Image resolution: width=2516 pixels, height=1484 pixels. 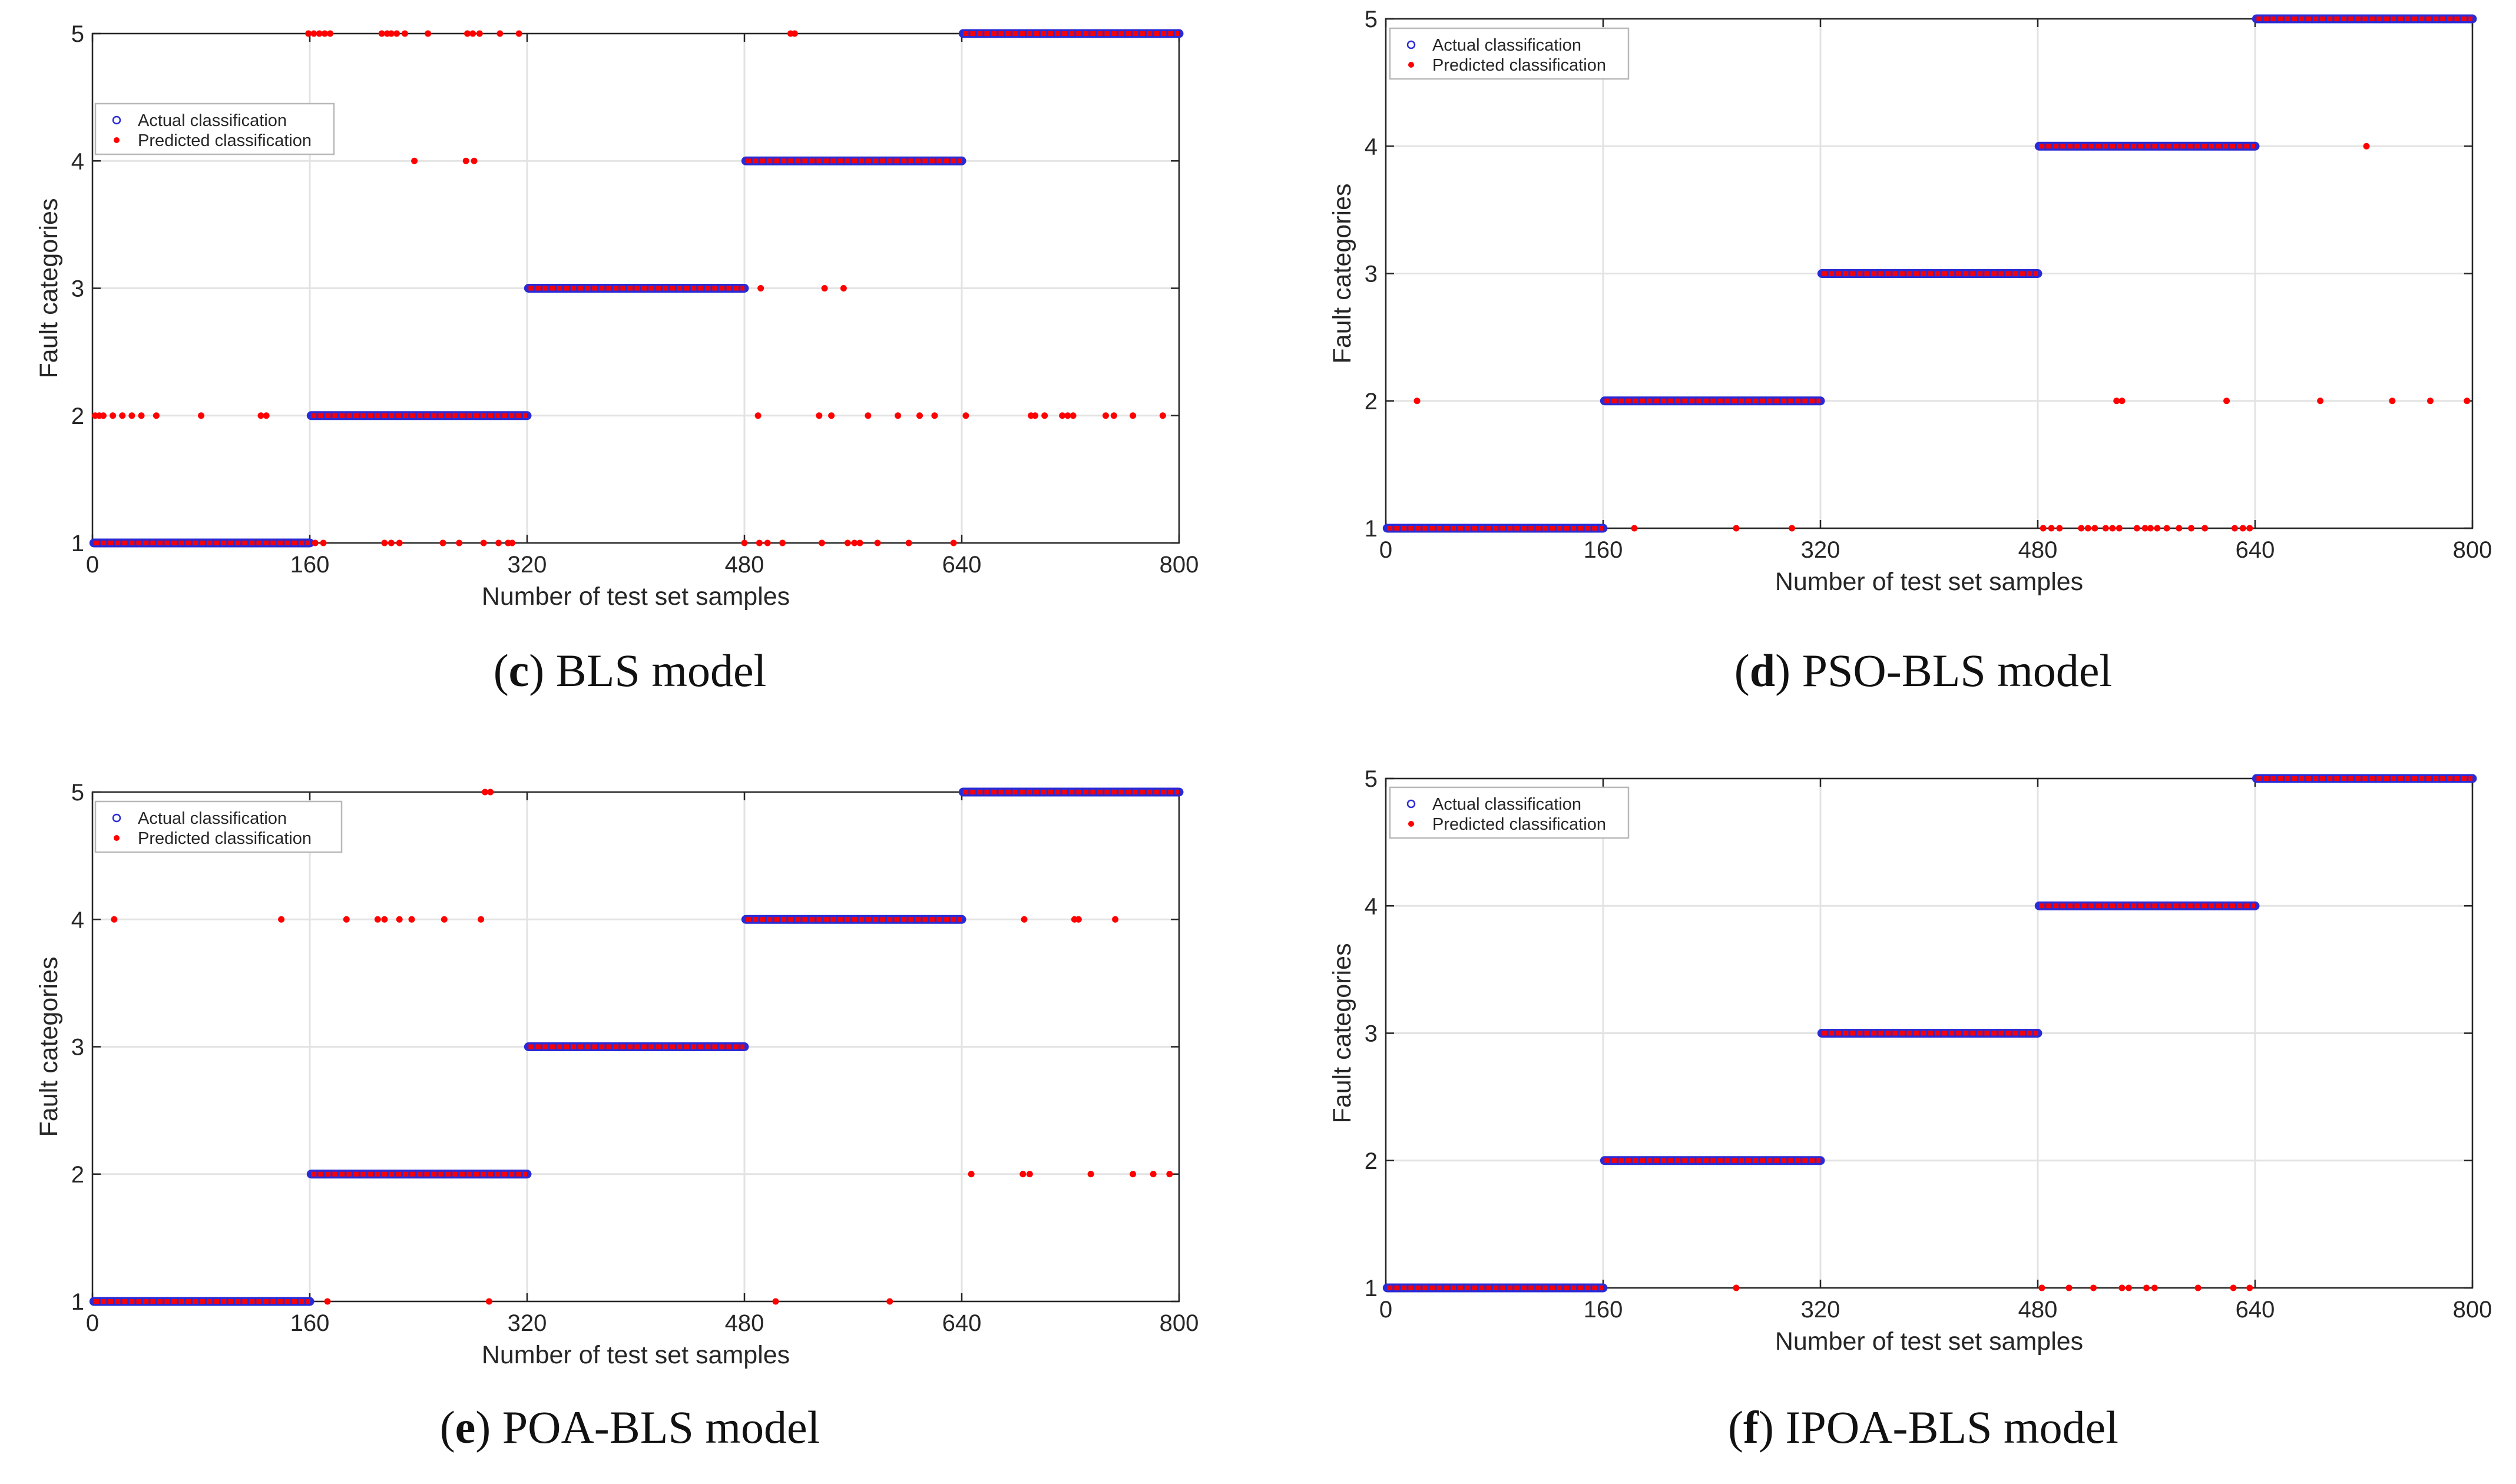 What do you see at coordinates (1371, 1034) in the screenshot?
I see `y-tick-label: 3` at bounding box center [1371, 1034].